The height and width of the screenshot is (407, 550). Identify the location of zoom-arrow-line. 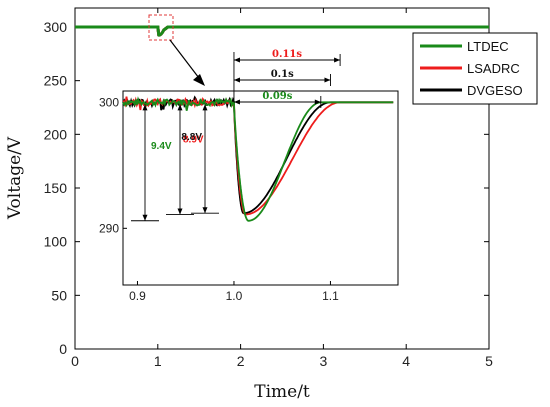
(186, 61).